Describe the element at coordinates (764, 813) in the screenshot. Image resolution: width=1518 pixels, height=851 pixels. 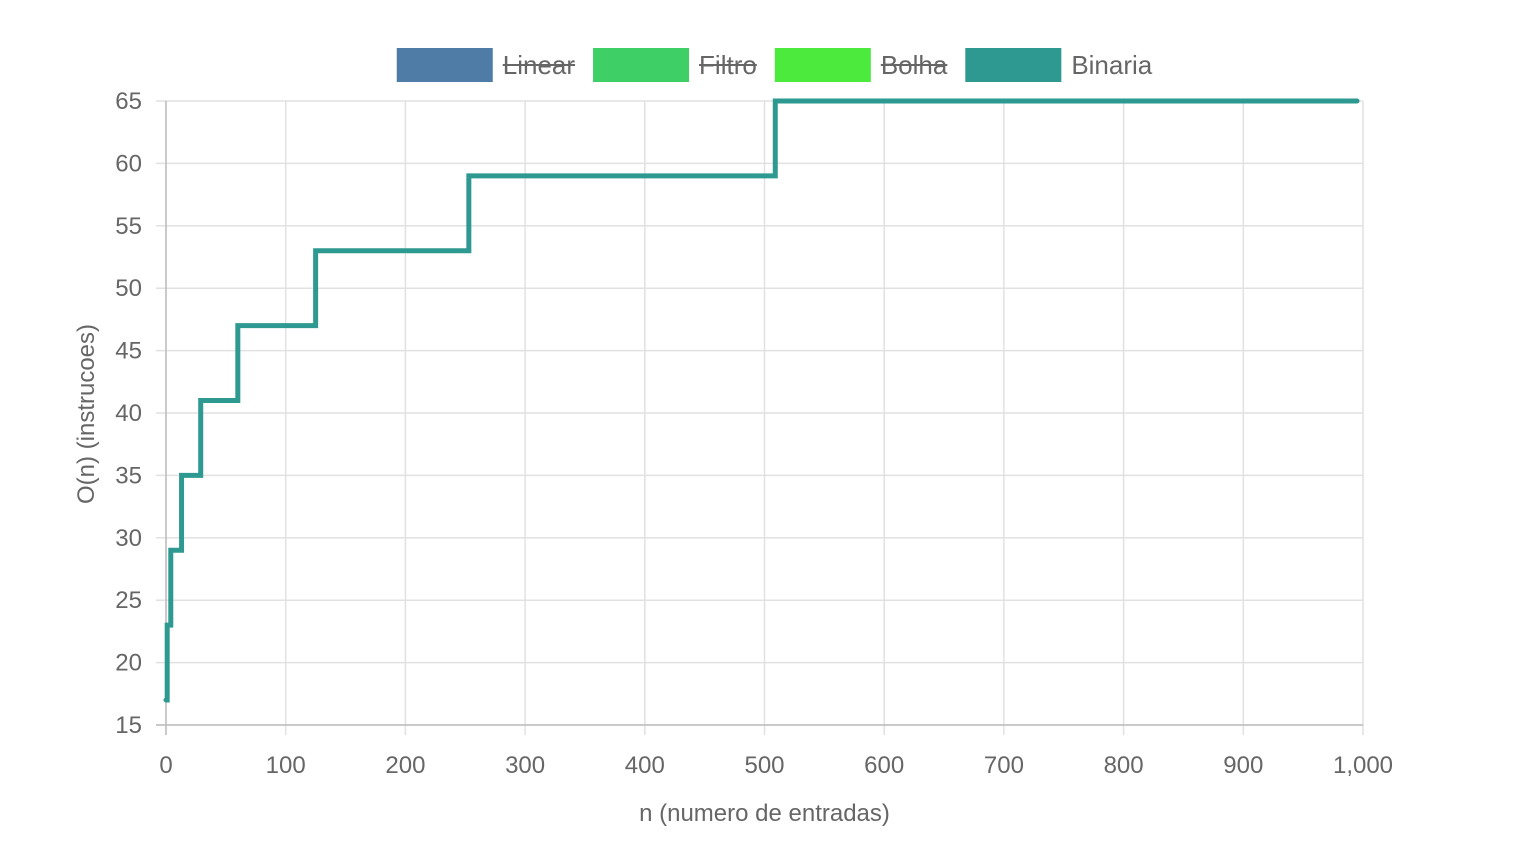
I see `x-axis-title: n (numero de entradas)` at that location.